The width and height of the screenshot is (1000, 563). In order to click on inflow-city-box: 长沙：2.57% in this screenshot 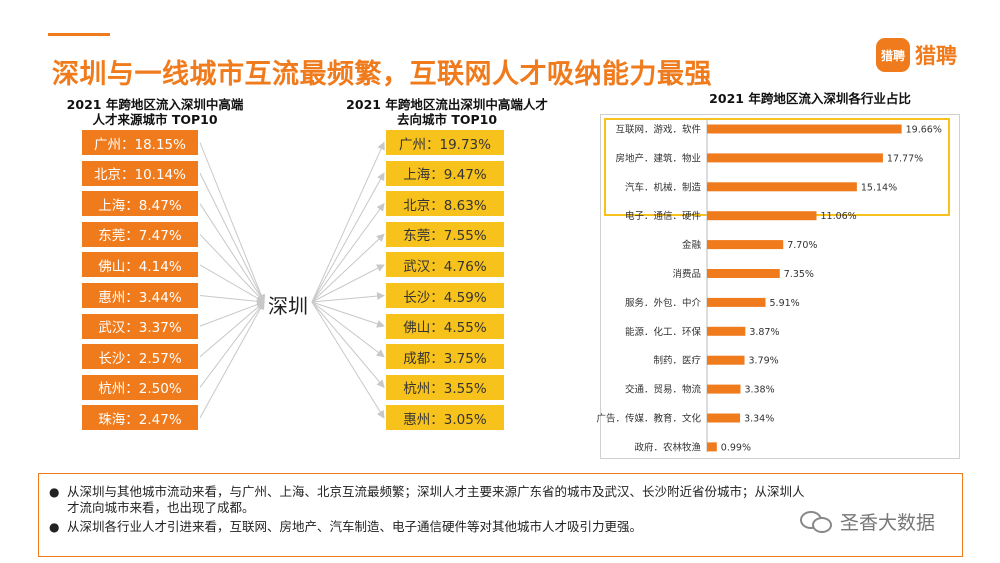, I will do `click(140, 357)`.